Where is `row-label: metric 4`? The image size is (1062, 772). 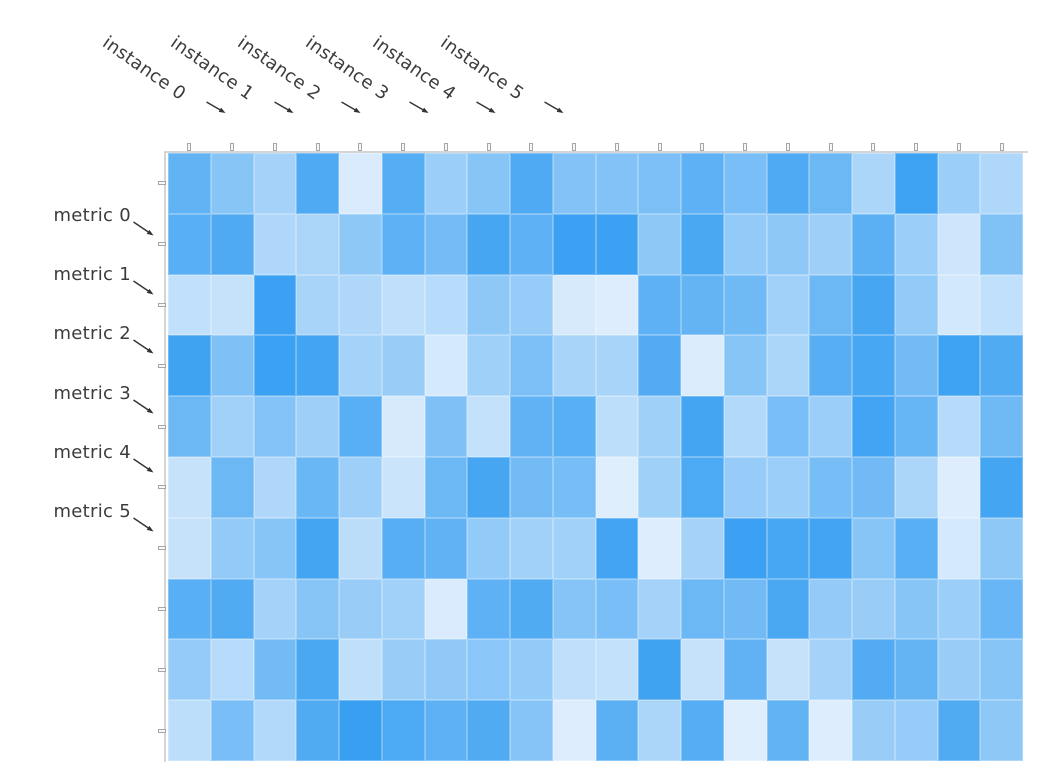 row-label: metric 4 is located at coordinates (92, 452).